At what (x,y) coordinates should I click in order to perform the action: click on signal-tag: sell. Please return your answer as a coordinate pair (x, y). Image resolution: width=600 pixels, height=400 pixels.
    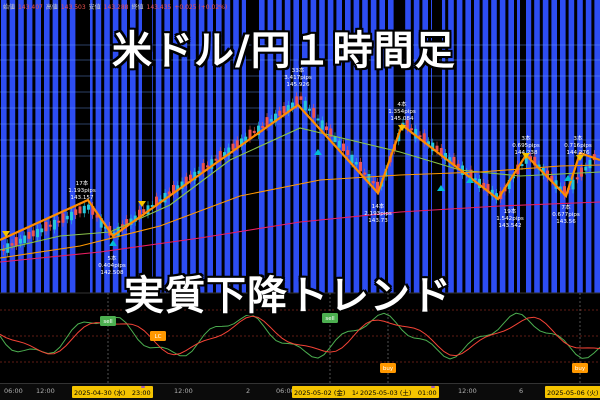
    Looking at the image, I should click on (108, 321).